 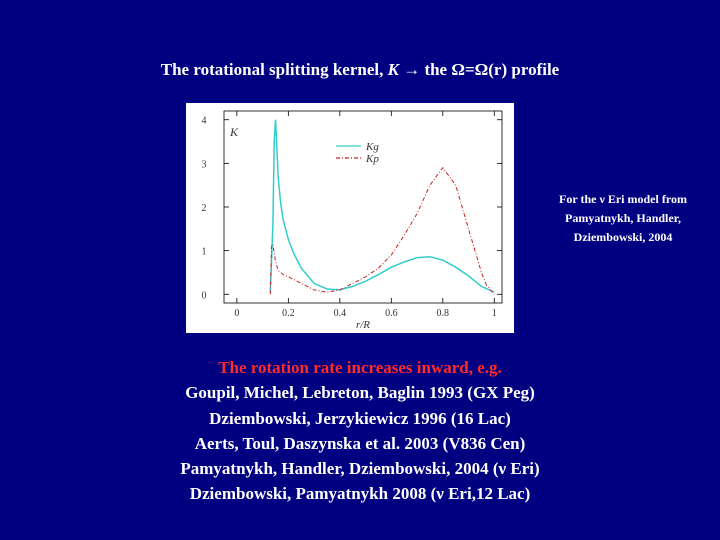 I want to click on y-tick-label: 3, so click(x=204, y=164).